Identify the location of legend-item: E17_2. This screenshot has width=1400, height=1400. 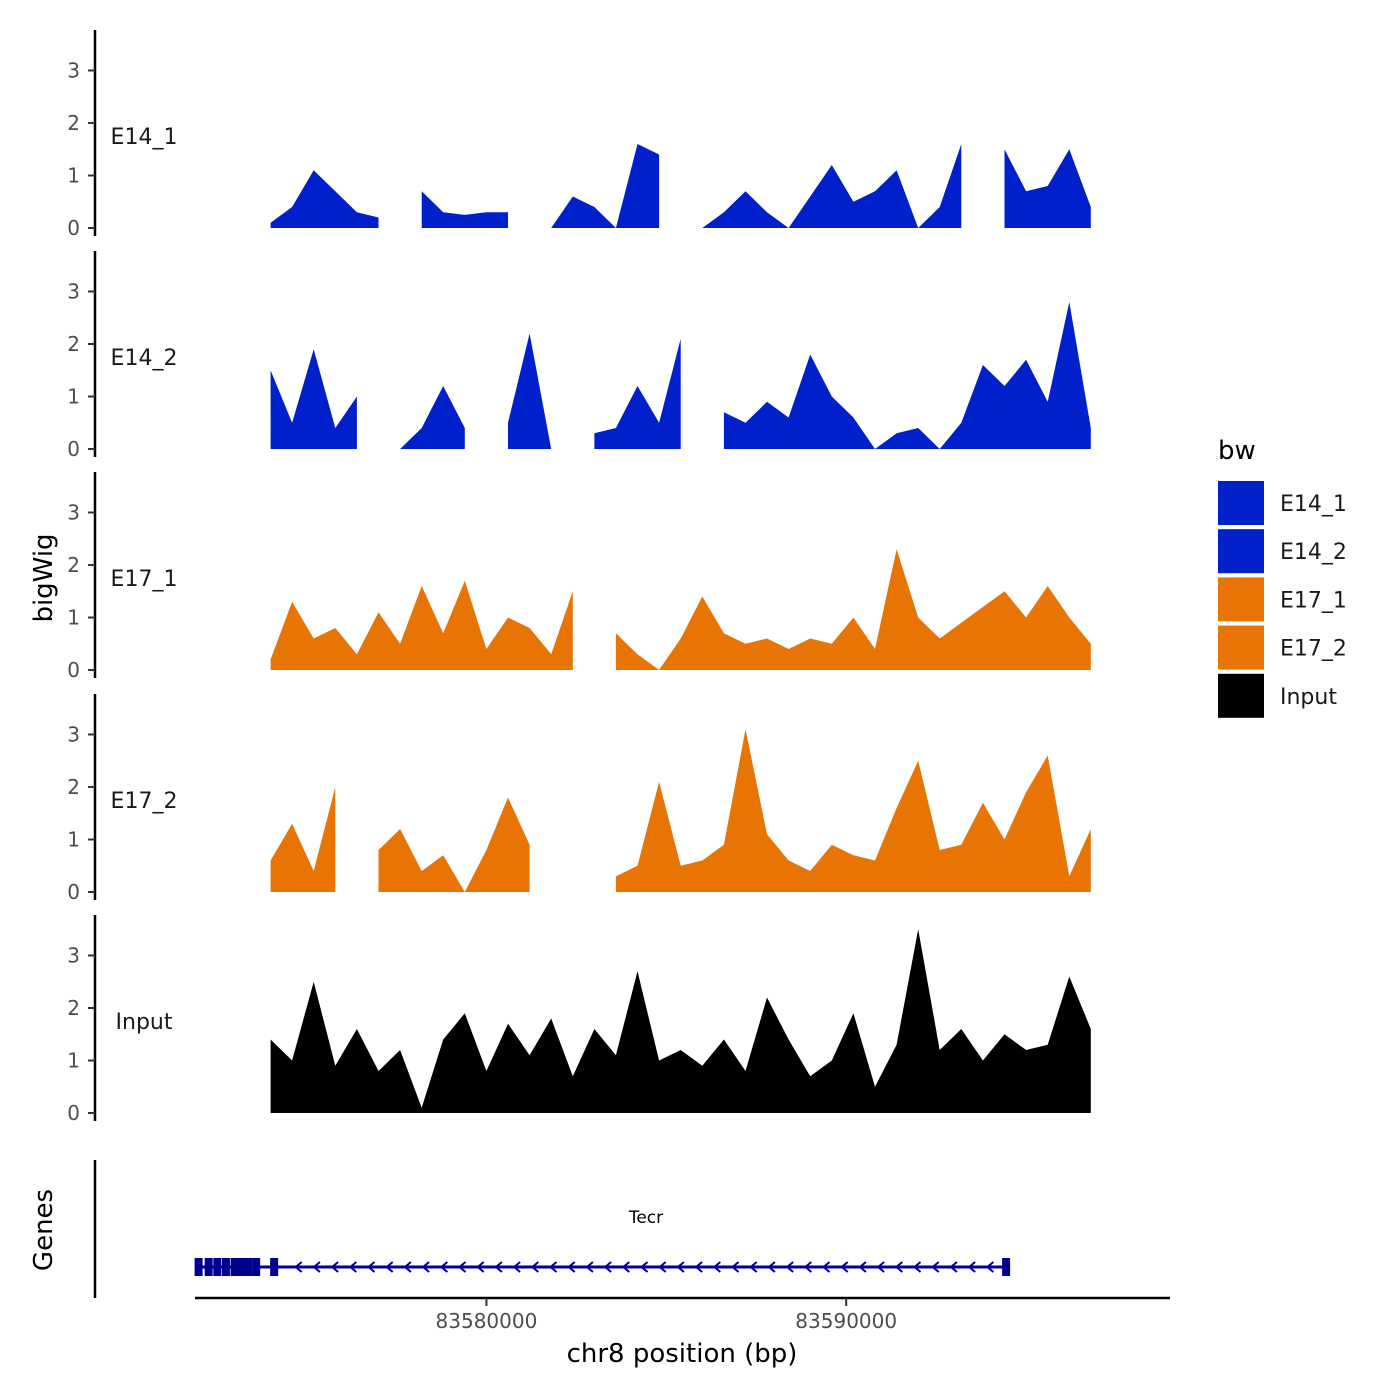
(1282, 647).